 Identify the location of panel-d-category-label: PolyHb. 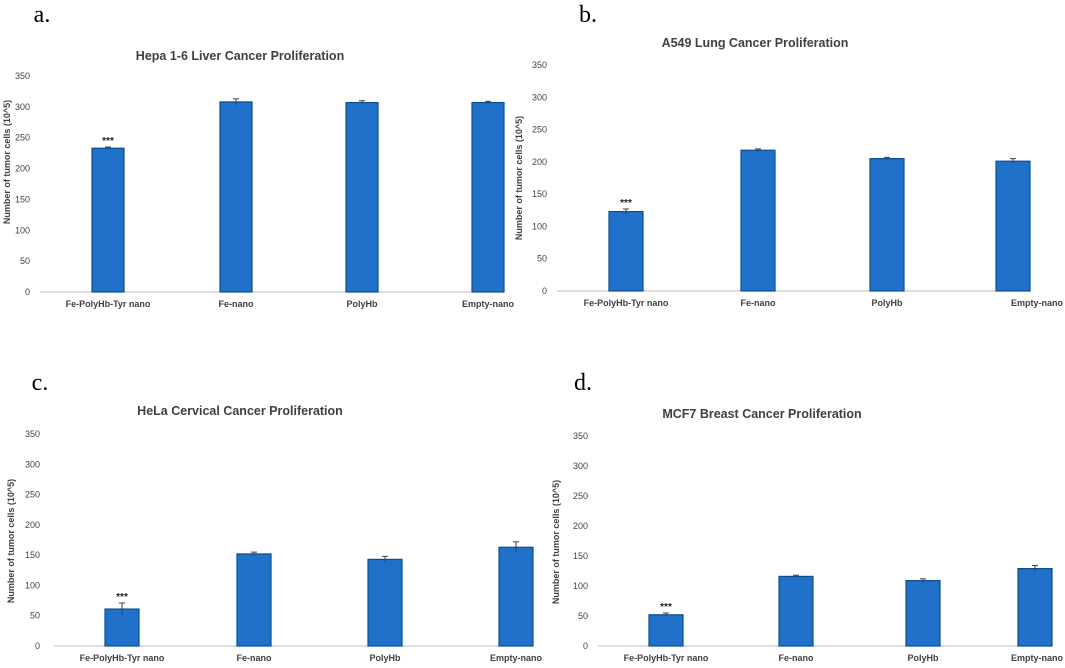
(923, 658).